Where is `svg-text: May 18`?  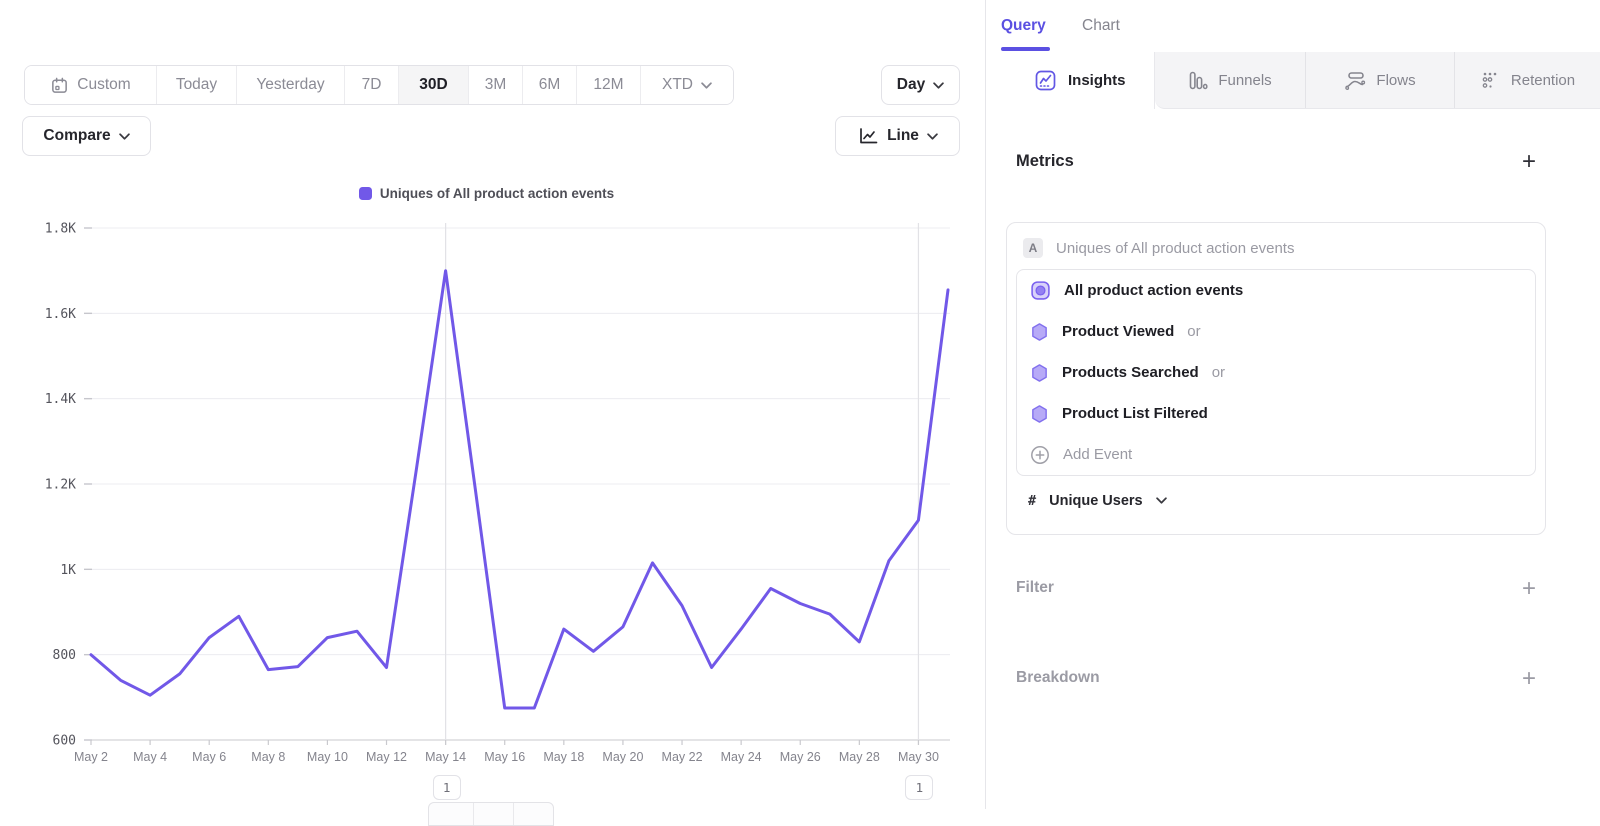 svg-text: May 18 is located at coordinates (563, 757).